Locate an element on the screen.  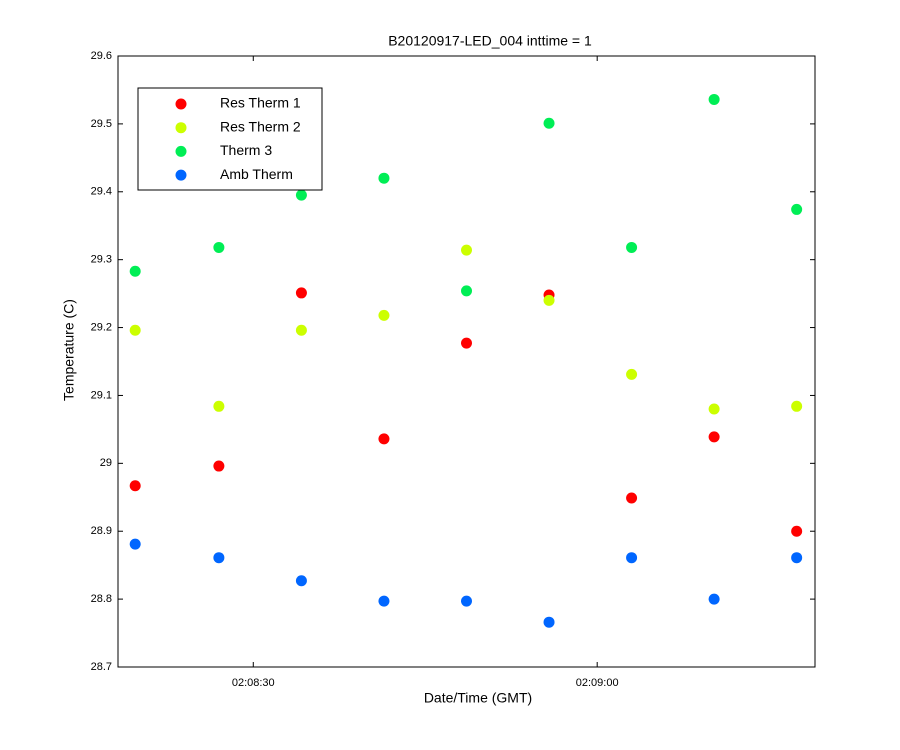
y-tick-label: 29.5 is located at coordinates (101, 124).